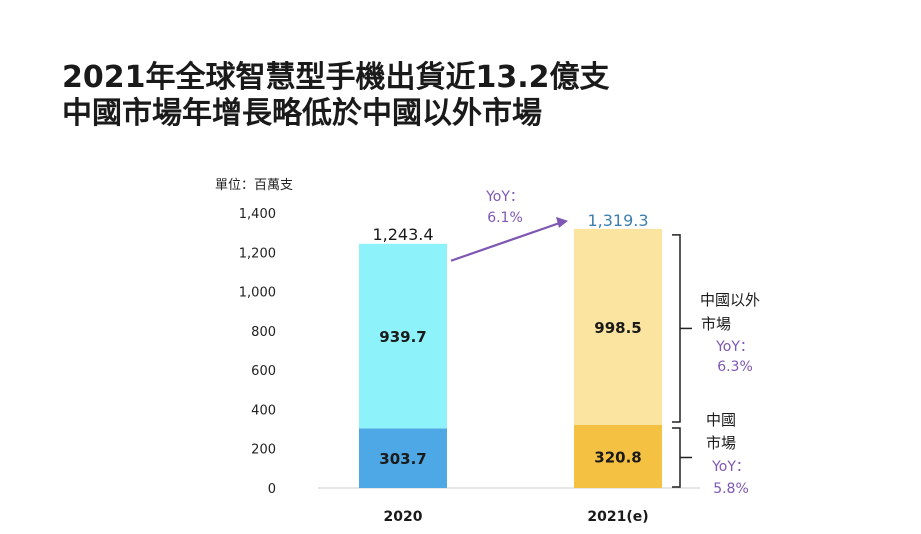 This screenshot has width=921, height=534. I want to click on title-line-2: 中國市場年增長略低於中國以外市場, so click(302, 113).